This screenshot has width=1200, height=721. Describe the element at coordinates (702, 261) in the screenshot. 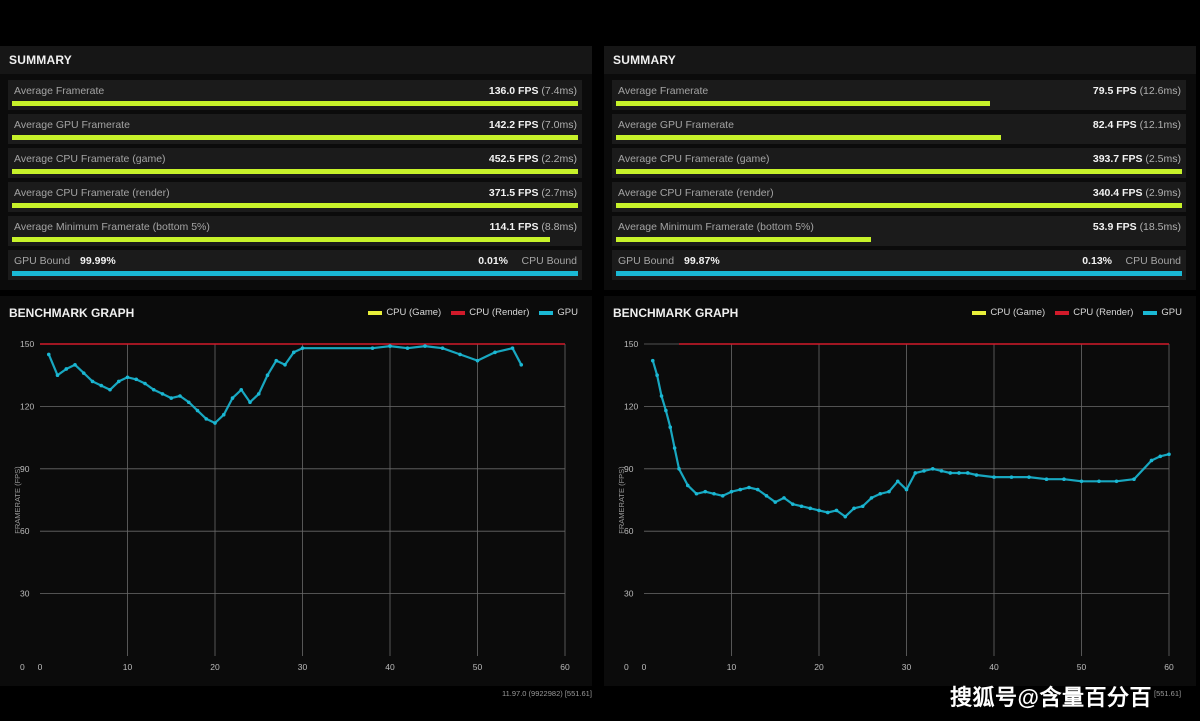

I see `gpu-bound-value: 99.87%` at that location.